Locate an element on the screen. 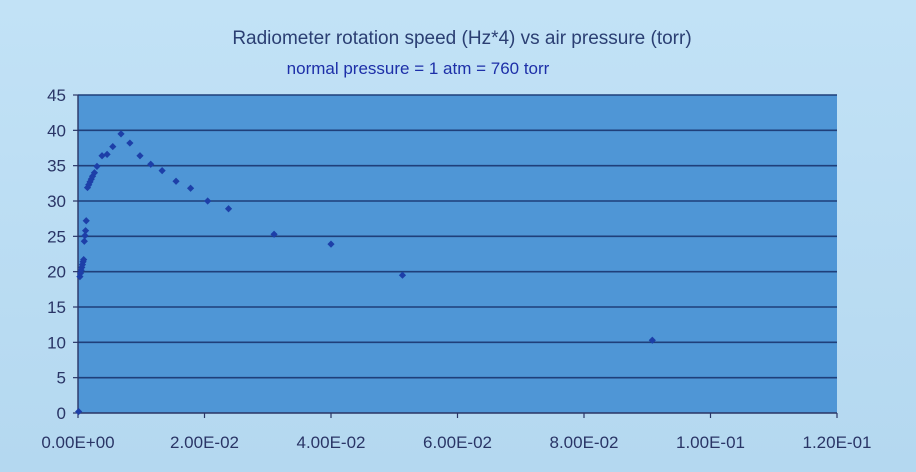  y-tick-label: 20 is located at coordinates (56, 272).